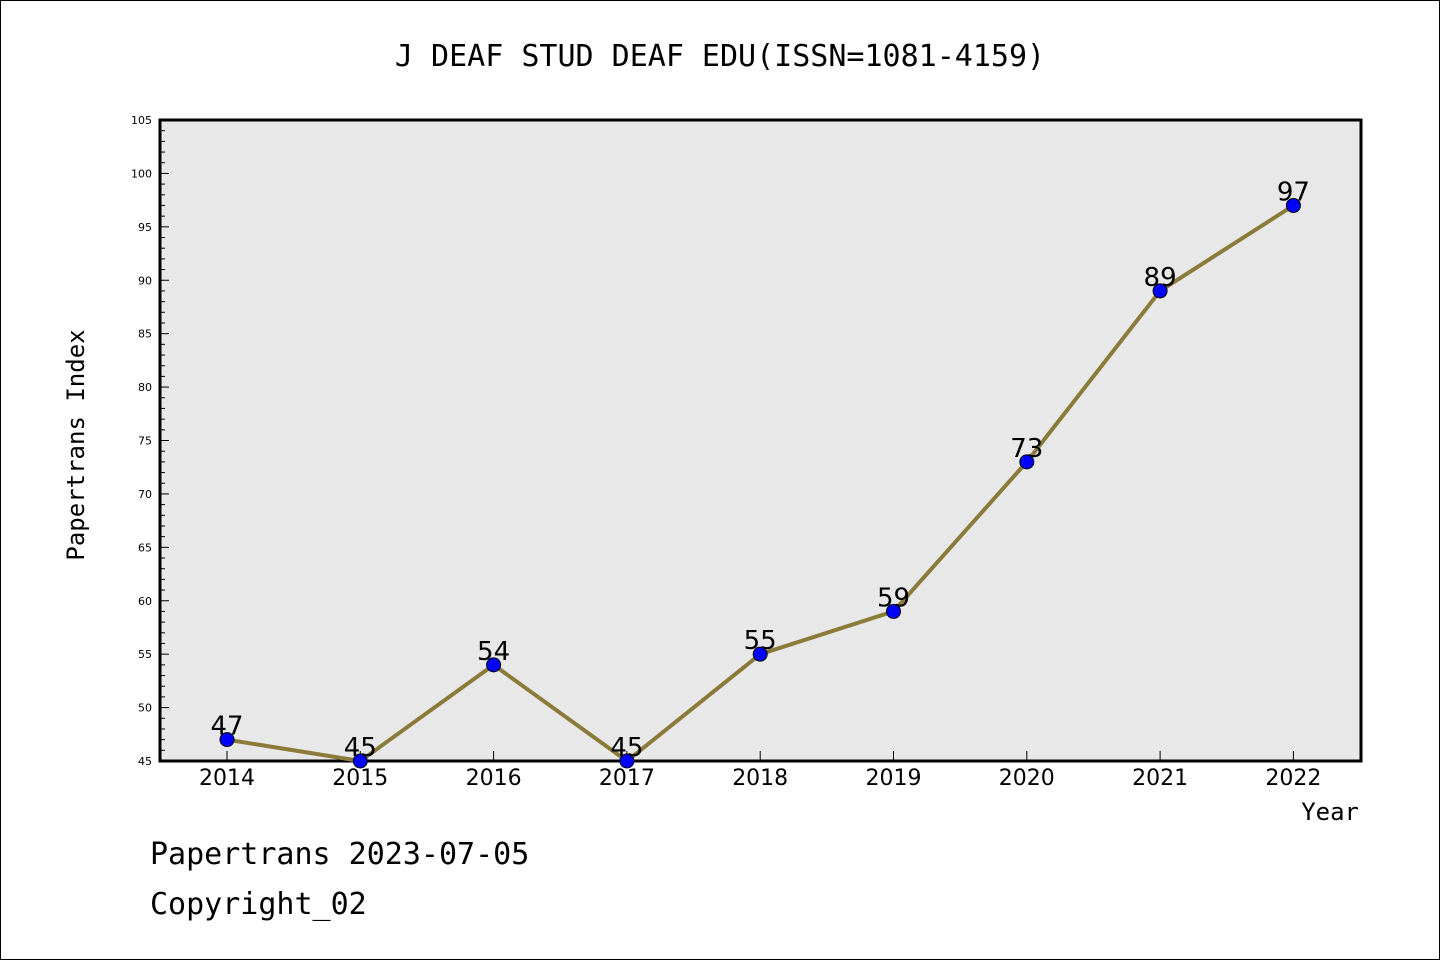  I want to click on y-axis: 45 50 55 60 65 70 75 80 85 90 95 100 105, so click(150, 441).